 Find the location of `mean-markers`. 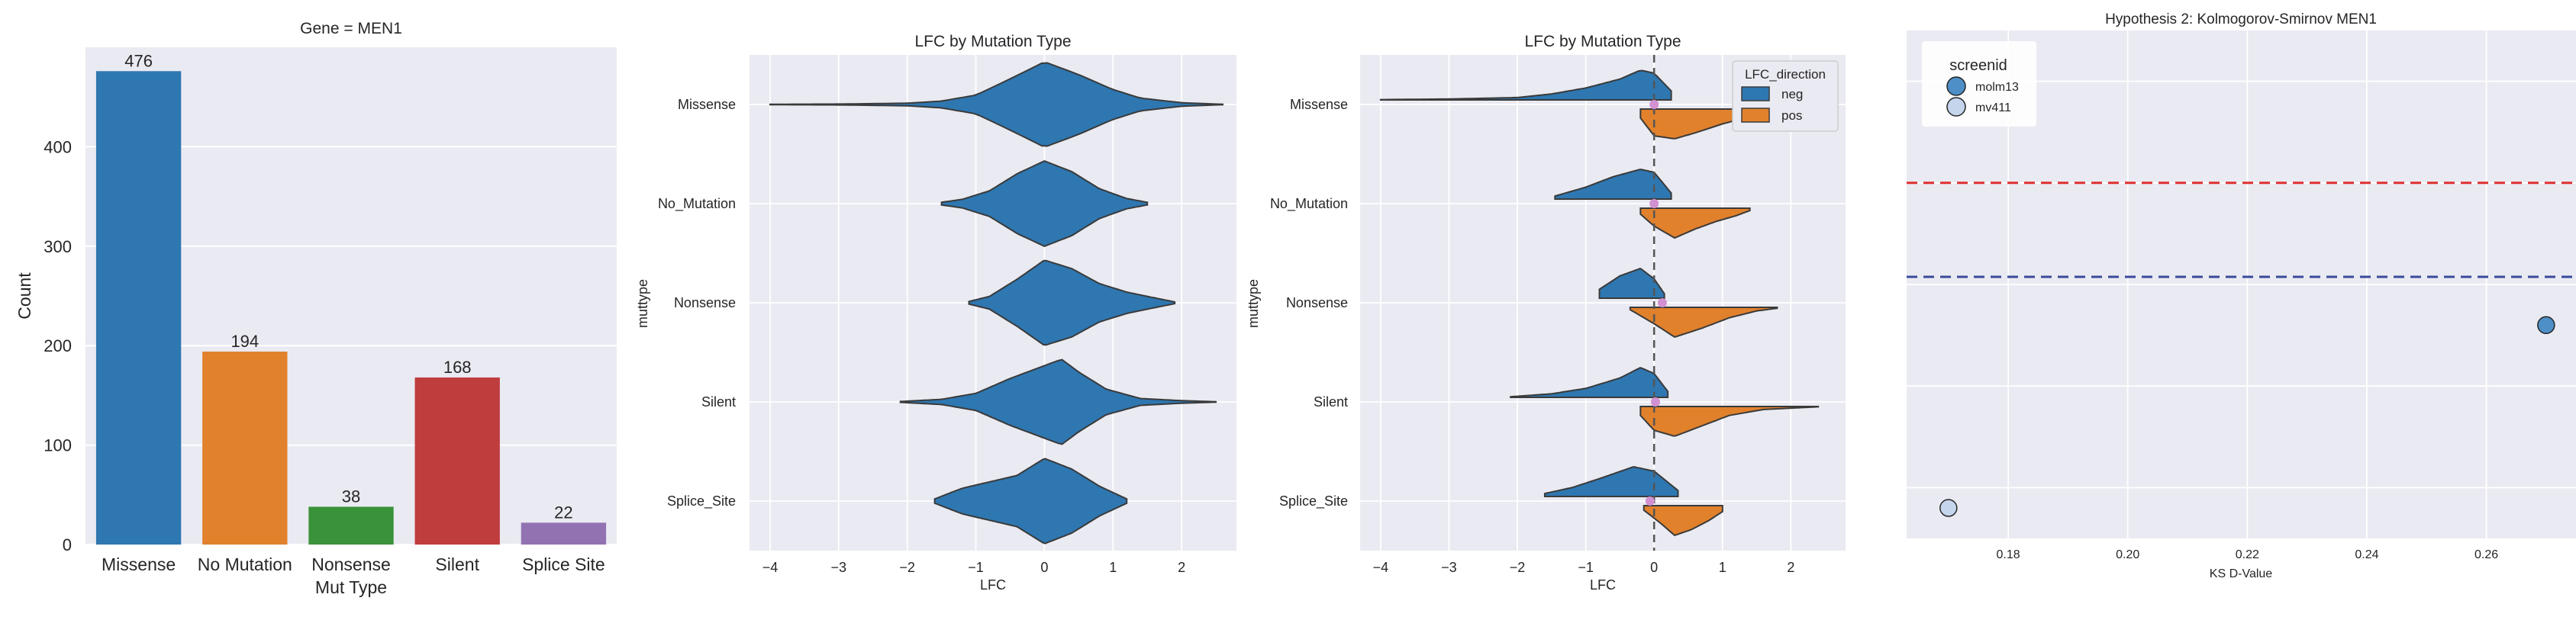

mean-markers is located at coordinates (1656, 303).